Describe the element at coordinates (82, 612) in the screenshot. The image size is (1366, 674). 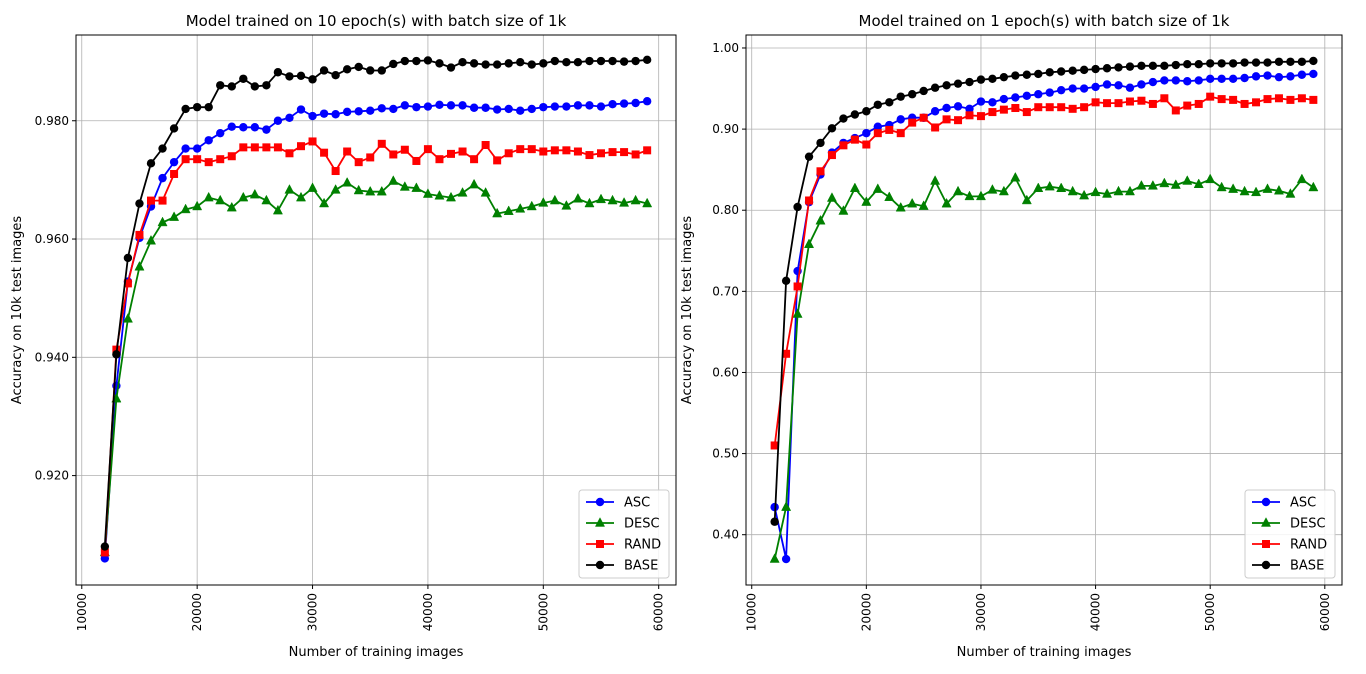
I see `x-tick-label: 10000` at that location.